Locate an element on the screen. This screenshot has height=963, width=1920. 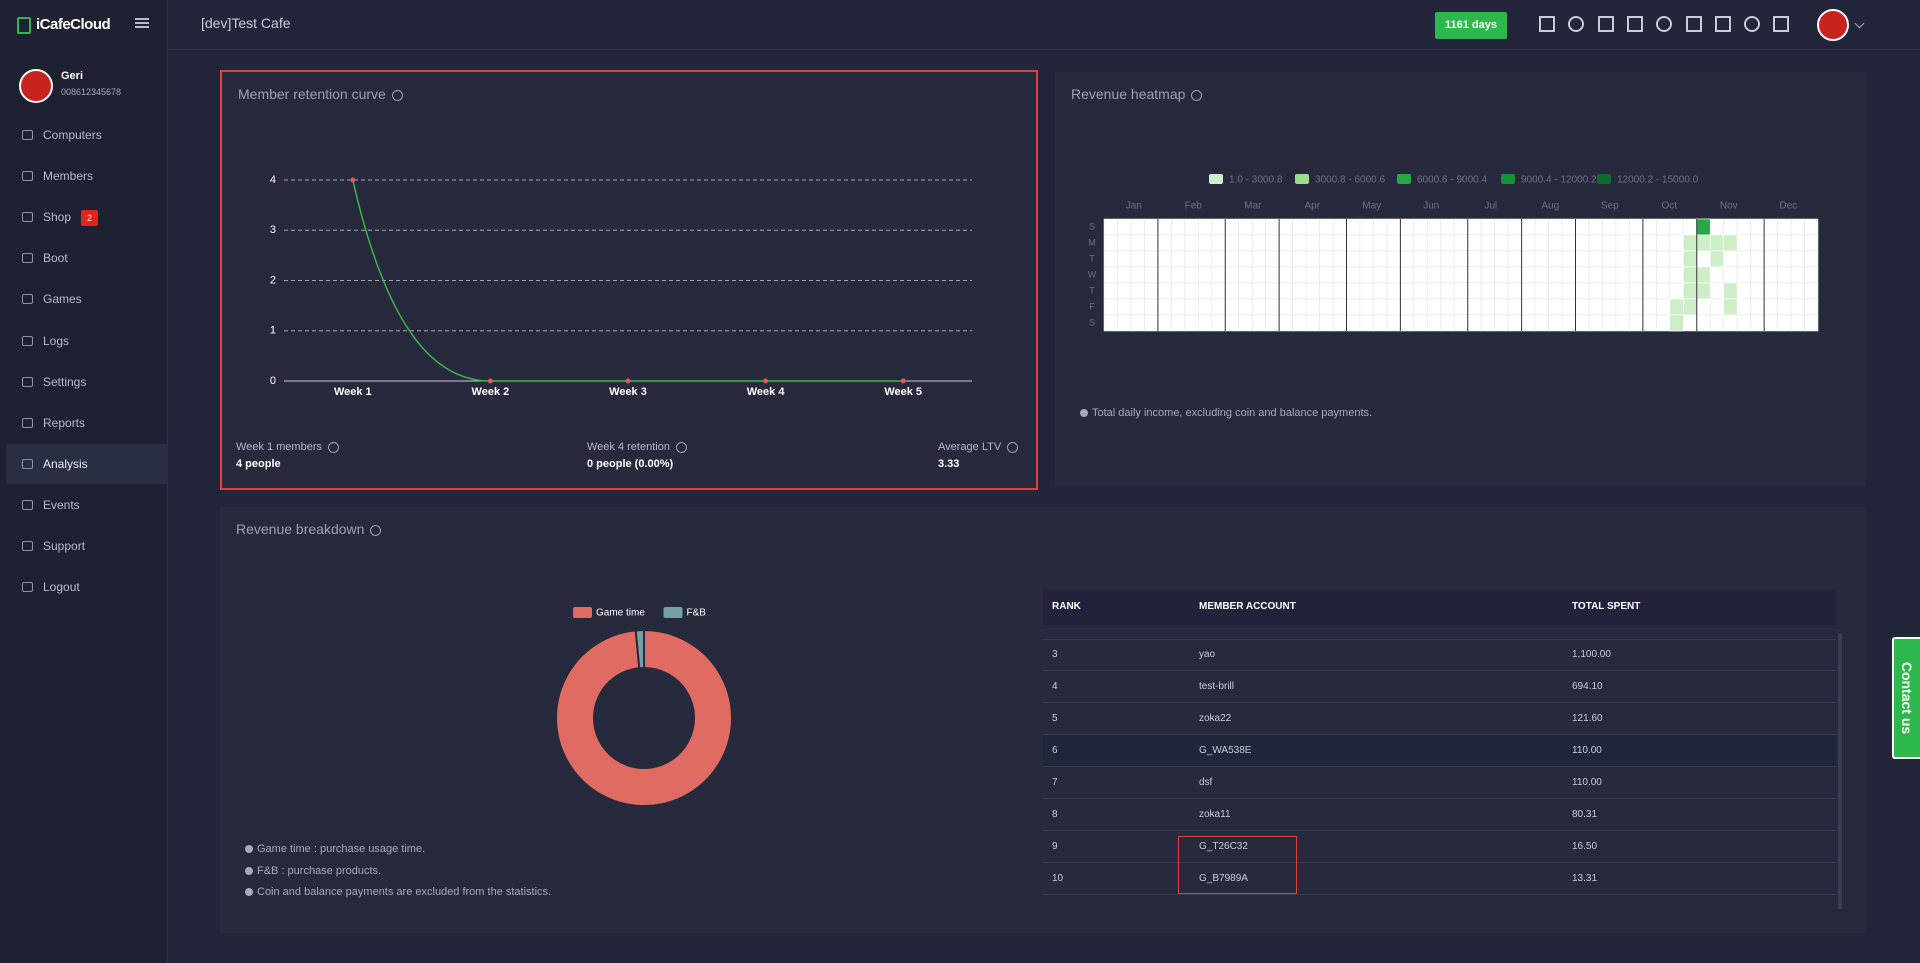
legend-label: 3000.8 - 6000.6 is located at coordinates (1350, 180).